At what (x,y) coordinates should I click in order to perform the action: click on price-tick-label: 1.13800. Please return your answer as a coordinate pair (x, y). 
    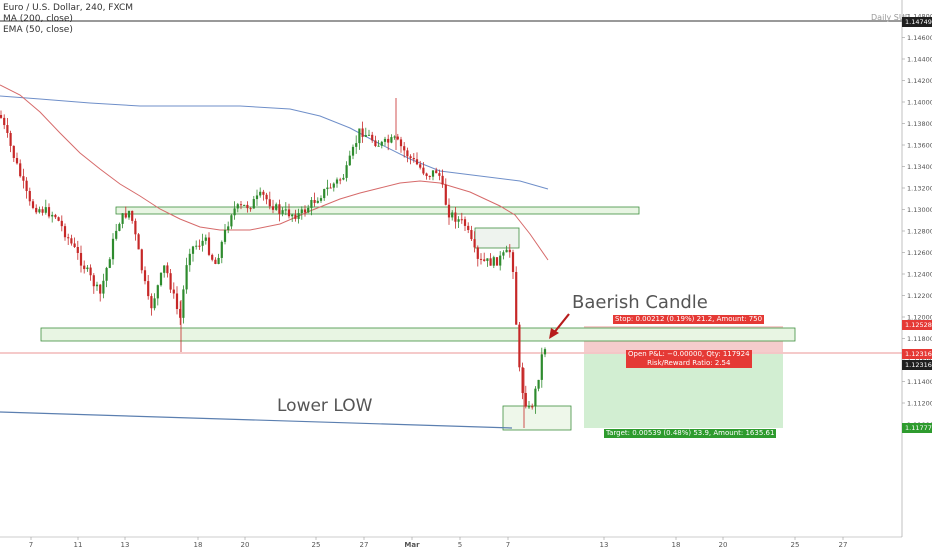
    Looking at the image, I should click on (919, 124).